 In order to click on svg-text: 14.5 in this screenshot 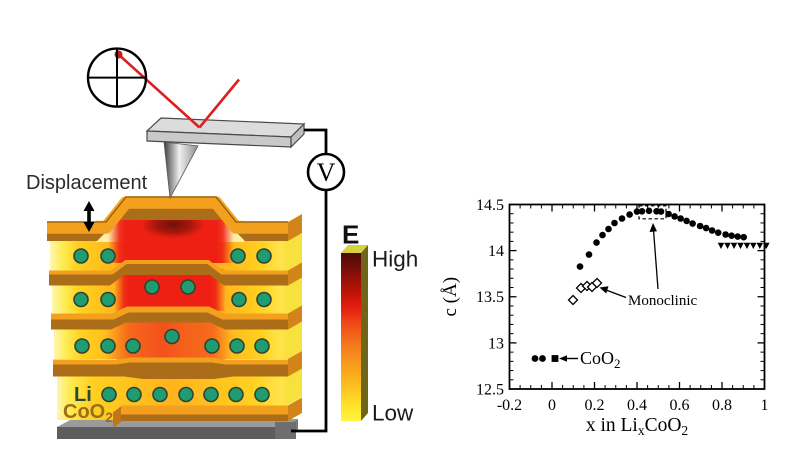, I will do `click(490, 205)`.